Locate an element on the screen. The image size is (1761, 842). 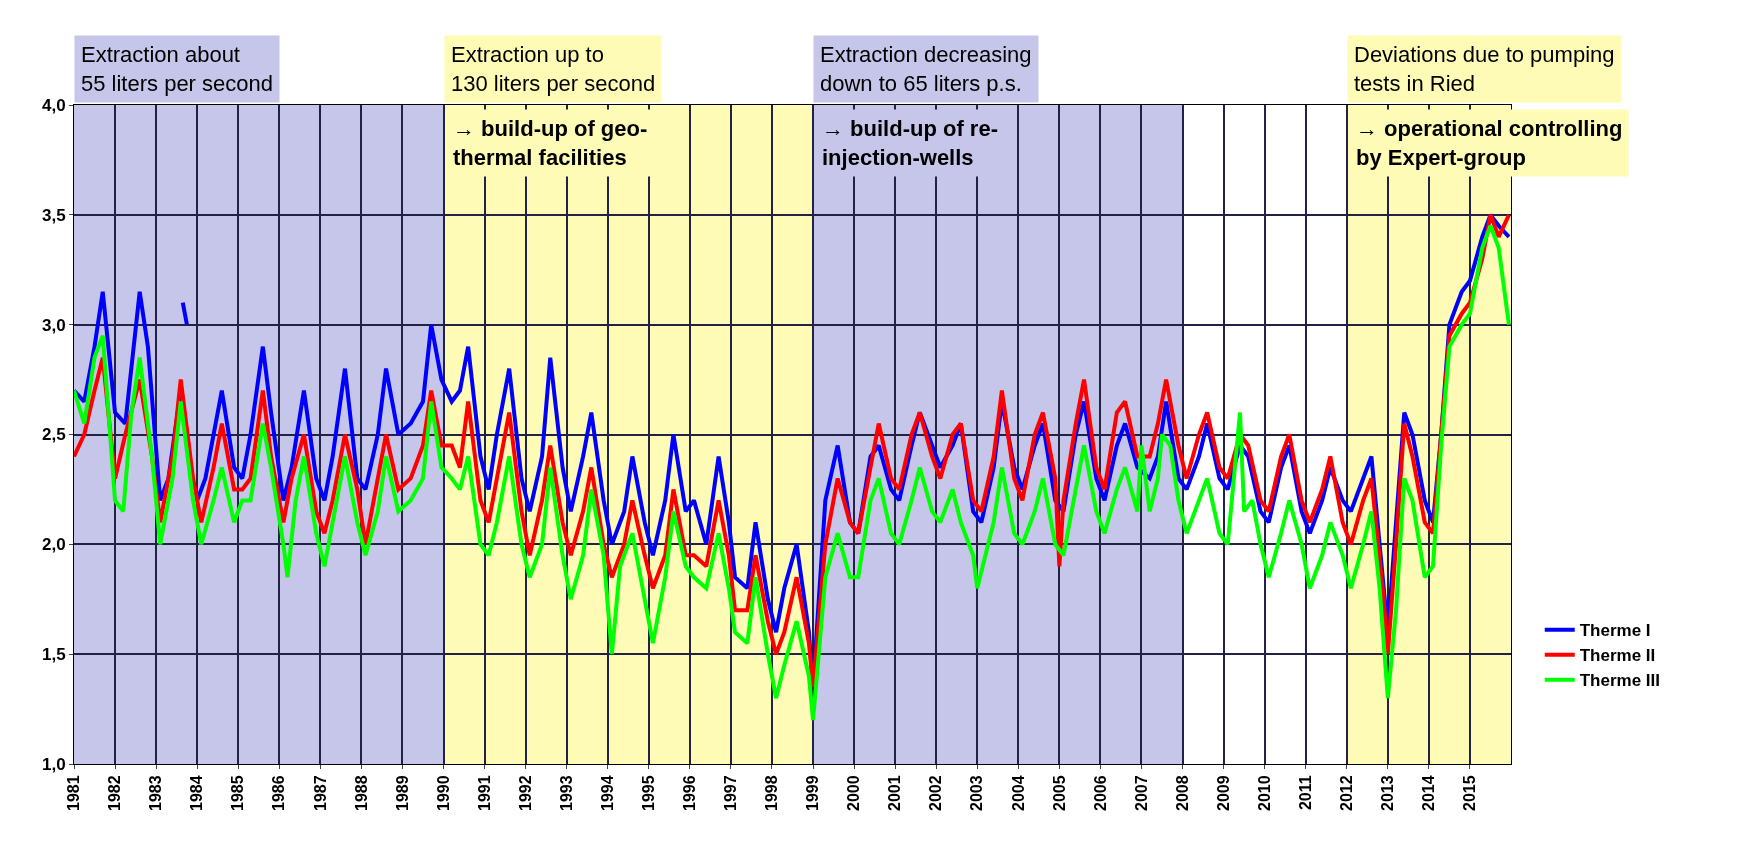
legend-label: Therme II is located at coordinates (1617, 656).